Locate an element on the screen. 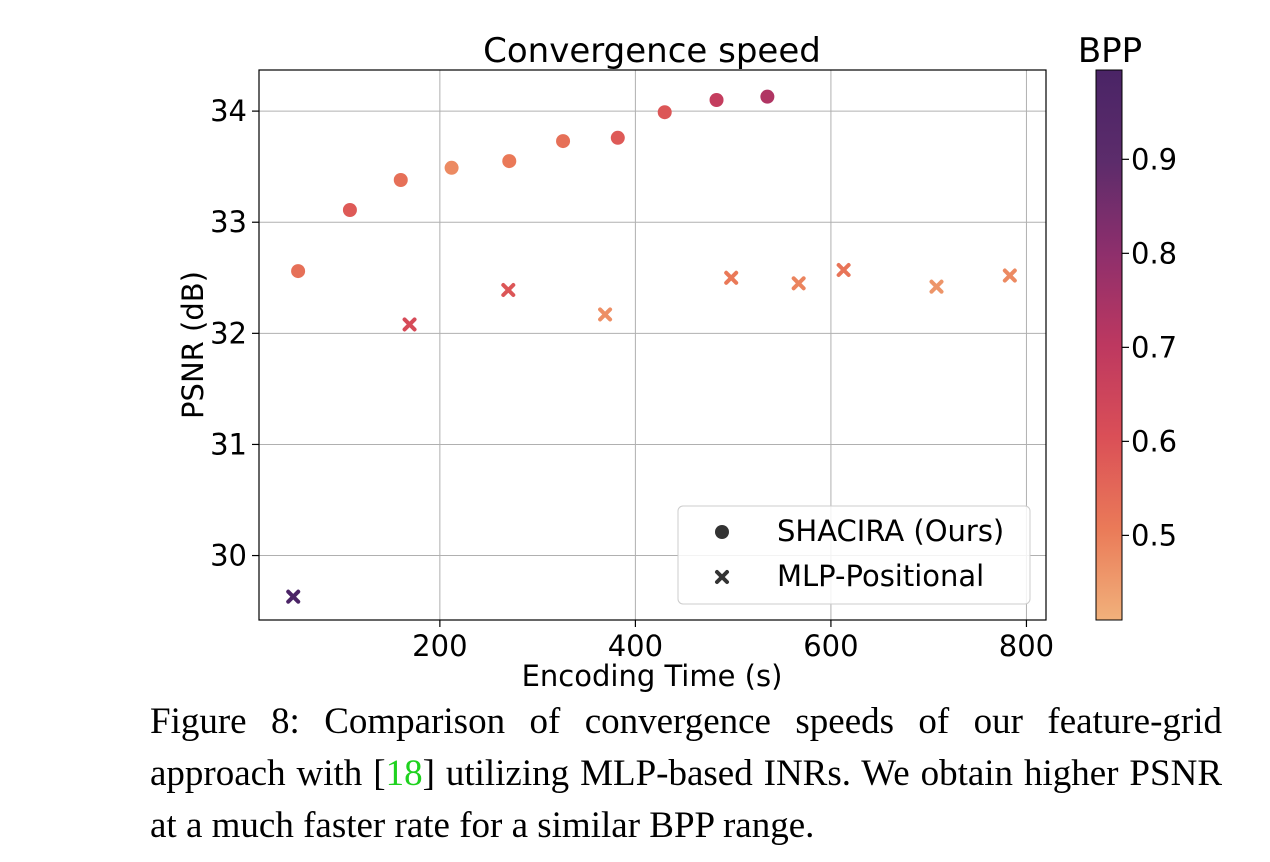  y-tick-label: 31 is located at coordinates (228, 444).